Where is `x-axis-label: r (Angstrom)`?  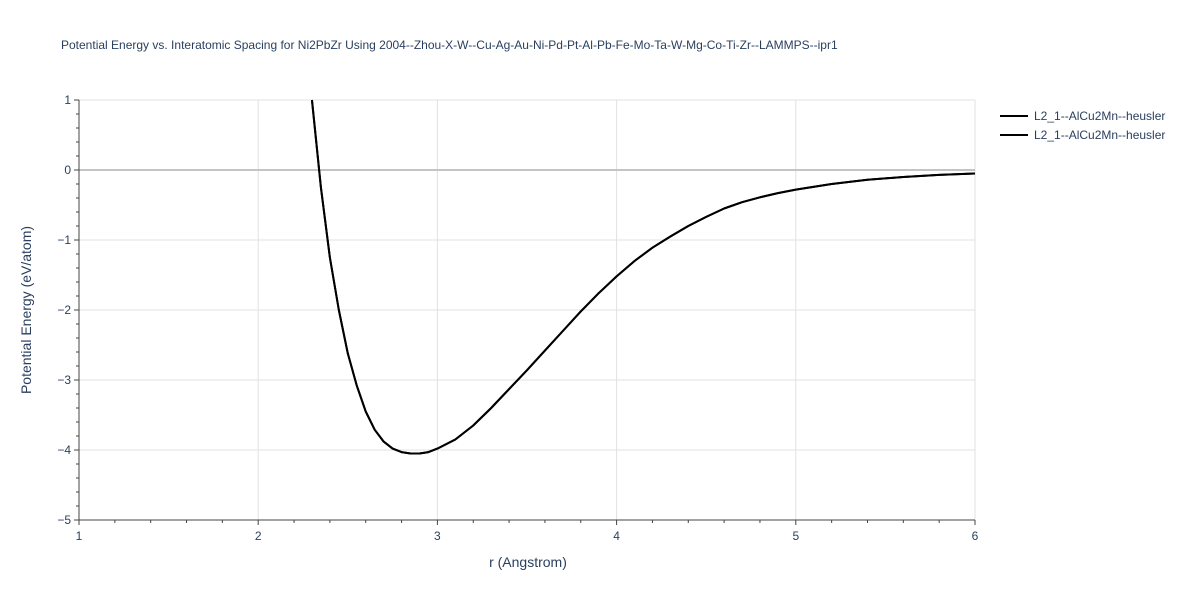 x-axis-label: r (Angstrom) is located at coordinates (528, 562).